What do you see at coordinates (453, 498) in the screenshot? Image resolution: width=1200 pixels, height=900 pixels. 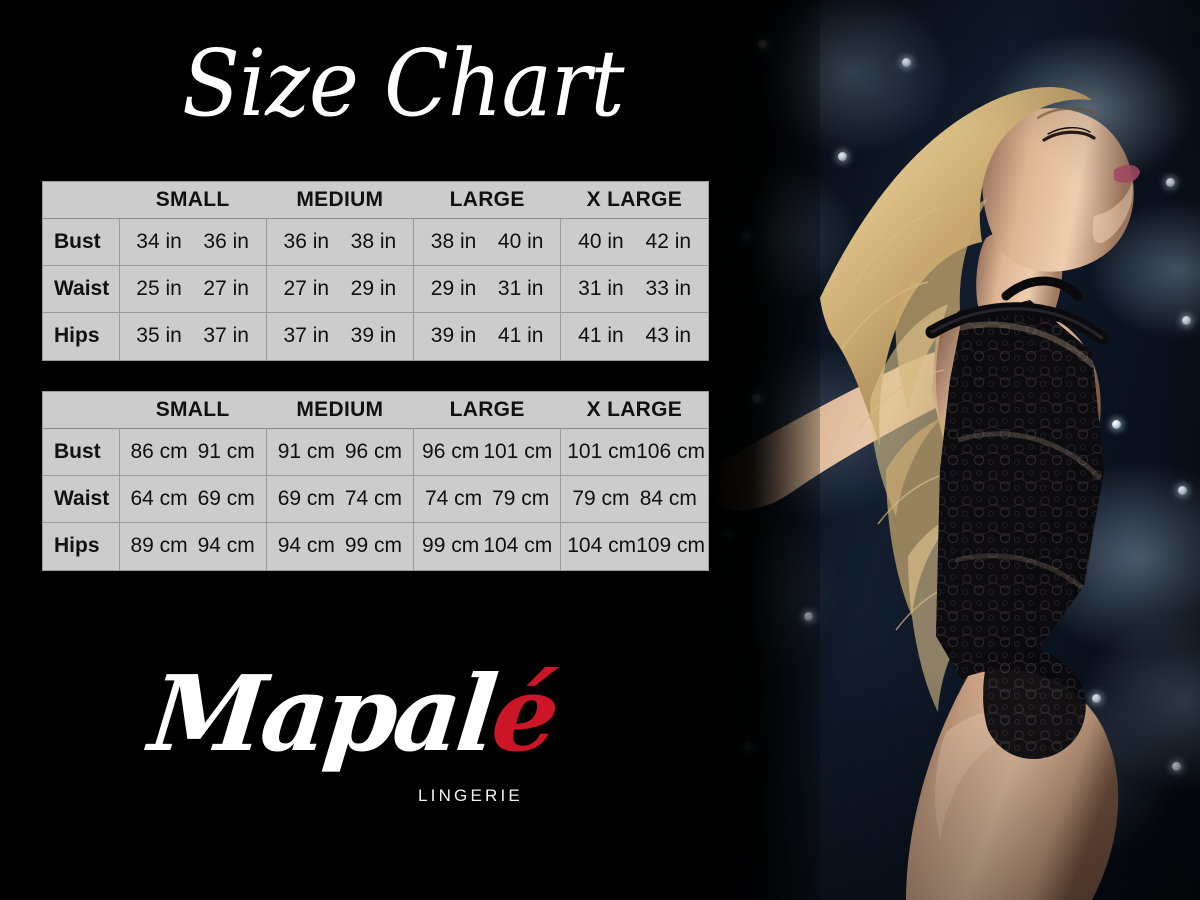 I see `value-min: 74 cm` at bounding box center [453, 498].